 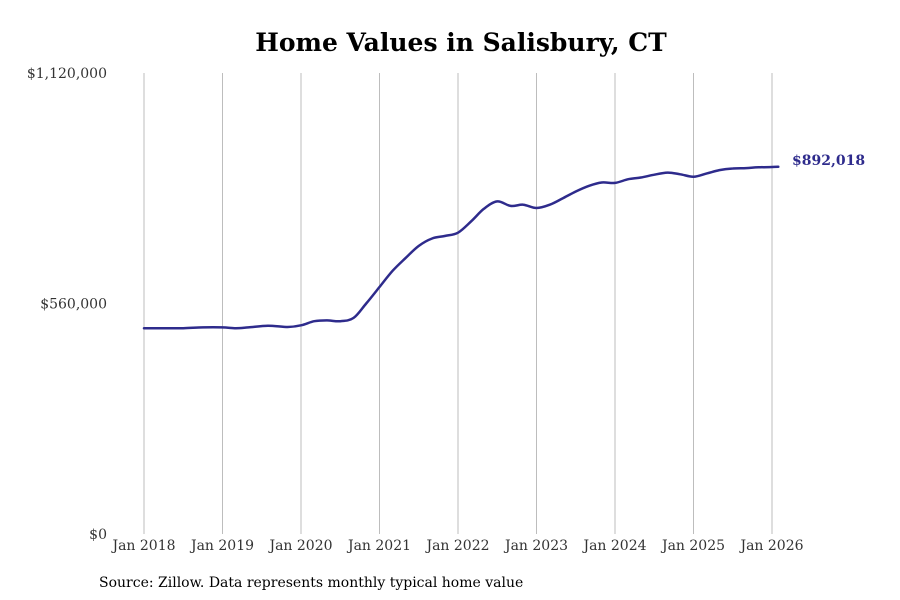 What do you see at coordinates (692, 546) in the screenshot?
I see `x-tick-label: Jan 2025` at bounding box center [692, 546].